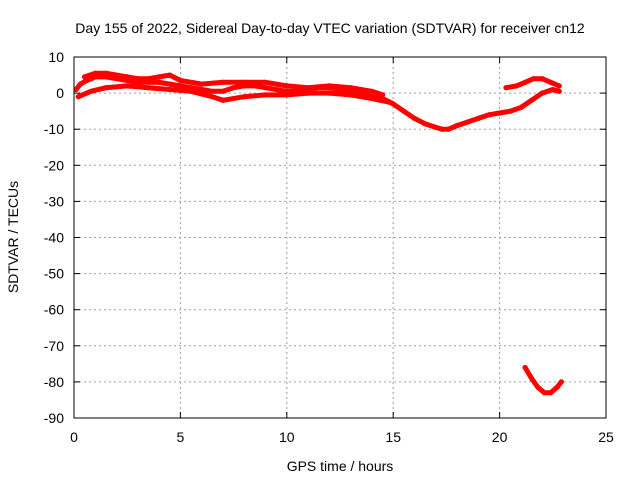 The width and height of the screenshot is (640, 480). What do you see at coordinates (181, 437) in the screenshot?
I see `x-tick-label: 5` at bounding box center [181, 437].